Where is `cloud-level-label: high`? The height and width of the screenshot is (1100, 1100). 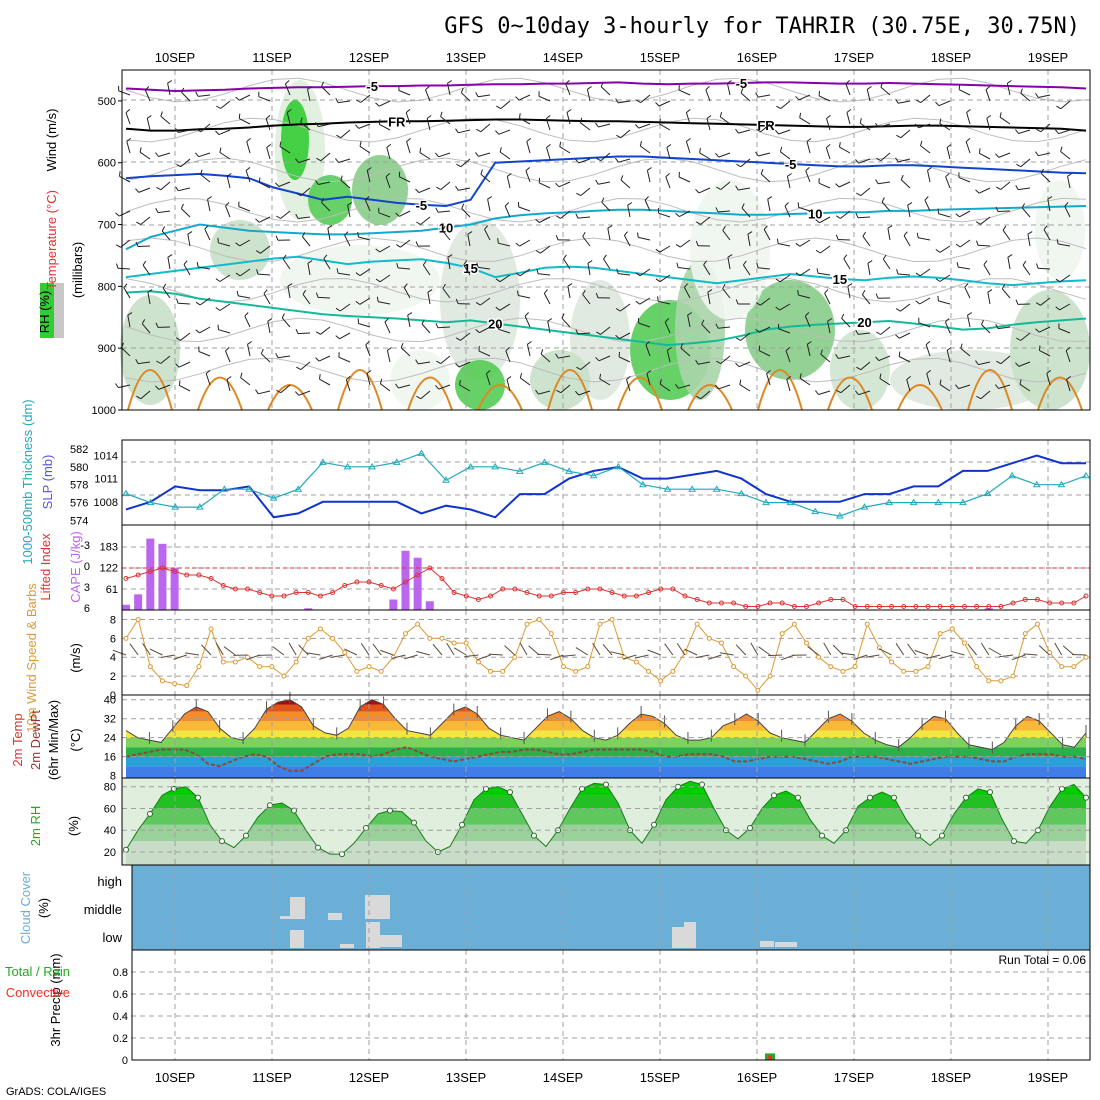
cloud-level-label: high is located at coordinates (109, 881).